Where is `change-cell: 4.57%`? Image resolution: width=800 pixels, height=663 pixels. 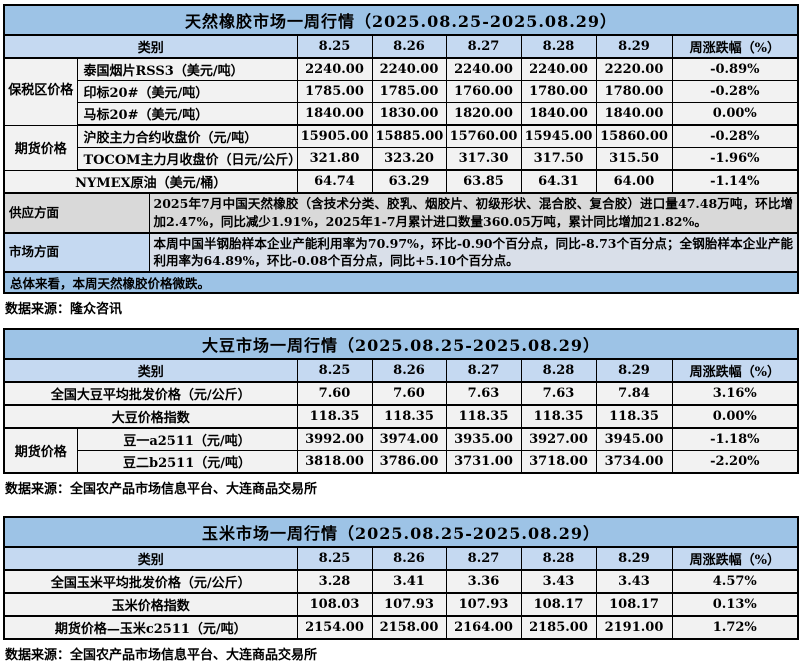 change-cell: 4.57% is located at coordinates (735, 581).